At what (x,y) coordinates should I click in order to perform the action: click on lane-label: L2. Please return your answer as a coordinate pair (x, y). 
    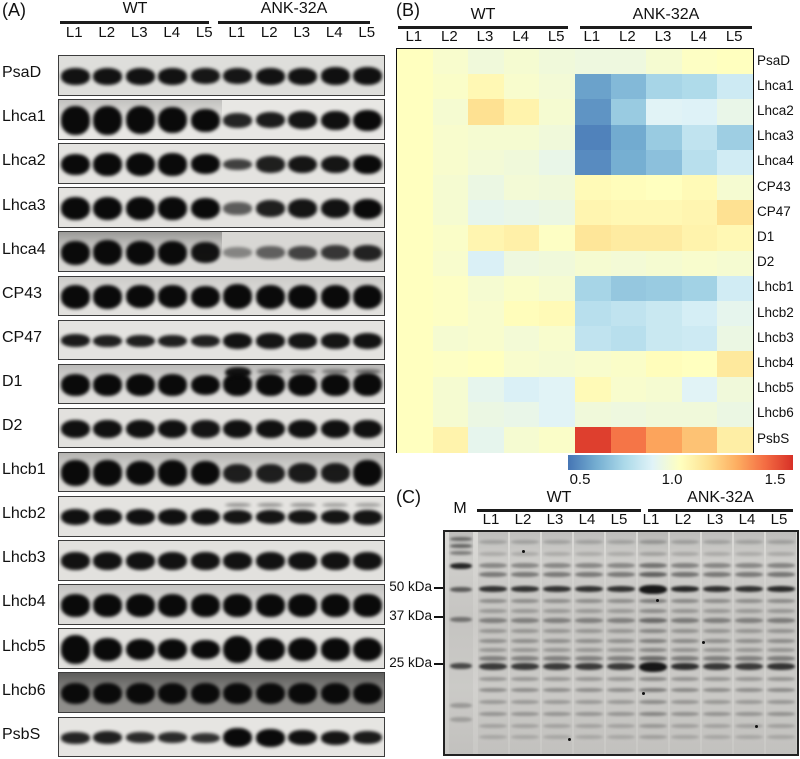
    Looking at the image, I should click on (449, 36).